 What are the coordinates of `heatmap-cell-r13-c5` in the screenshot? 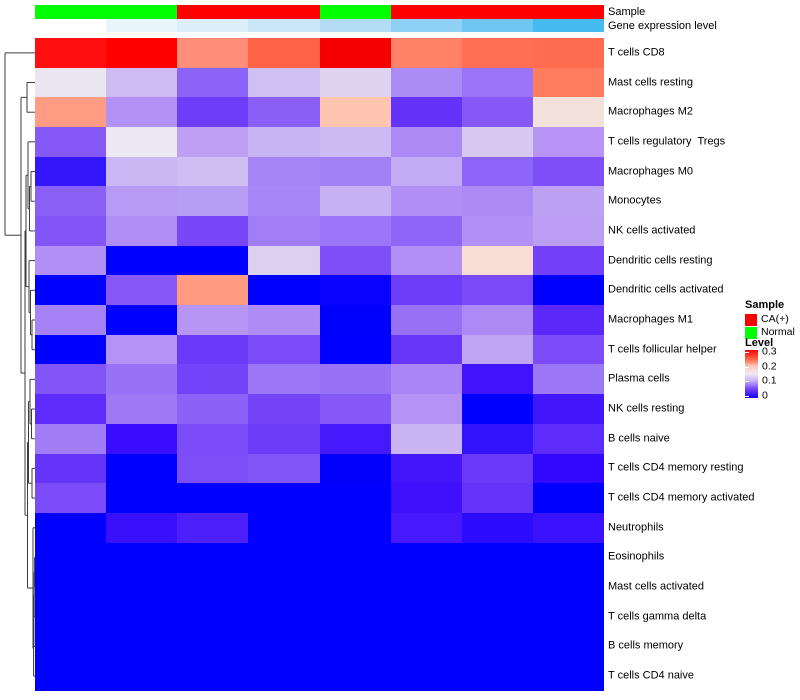 It's located at (355, 409).